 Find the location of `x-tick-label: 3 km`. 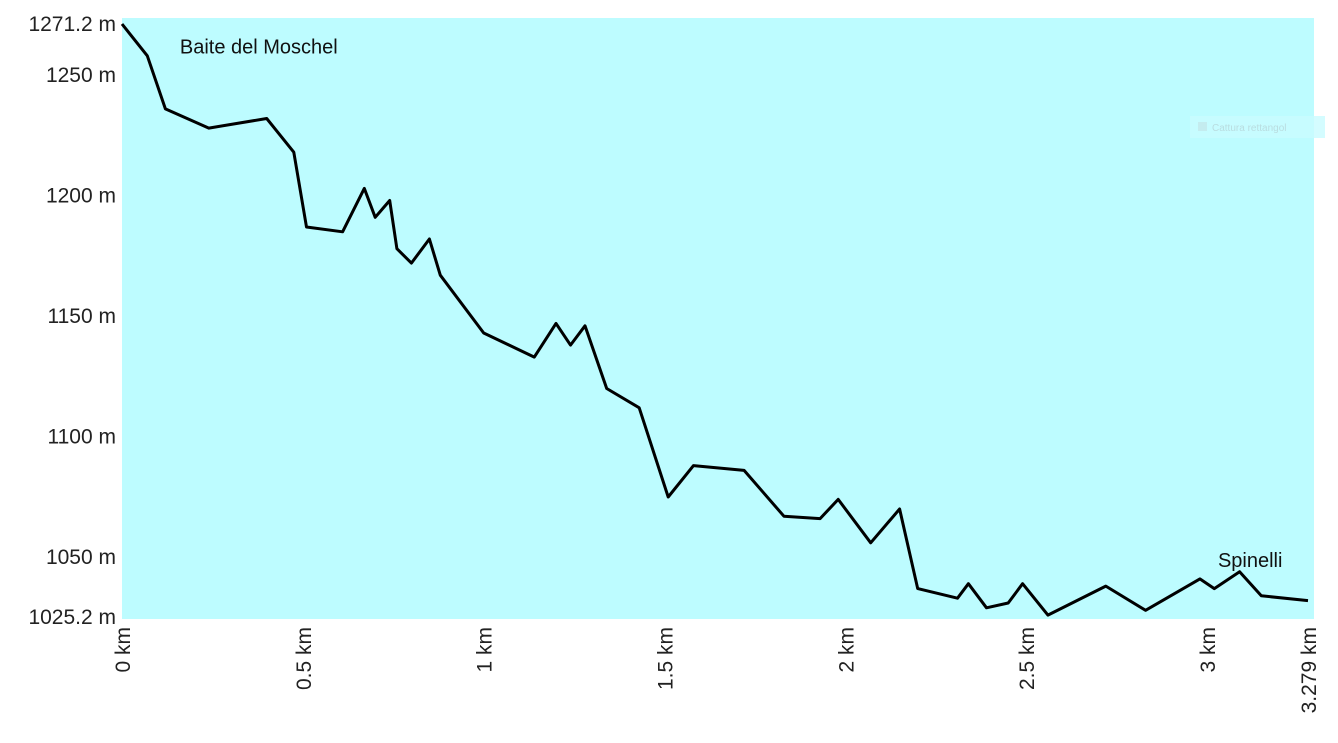

x-tick-label: 3 km is located at coordinates (1208, 650).